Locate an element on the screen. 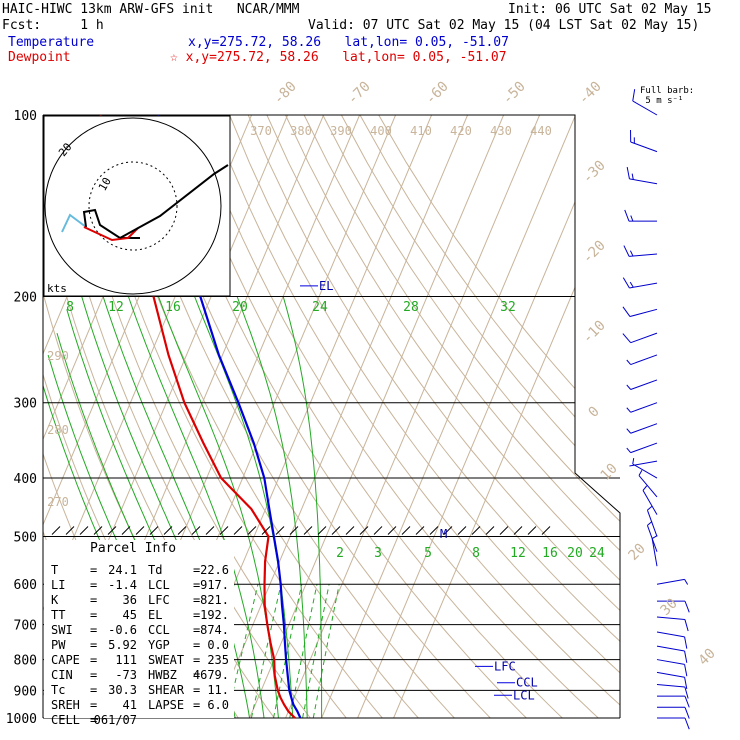  parcel-value: 917. is located at coordinates (214, 585).